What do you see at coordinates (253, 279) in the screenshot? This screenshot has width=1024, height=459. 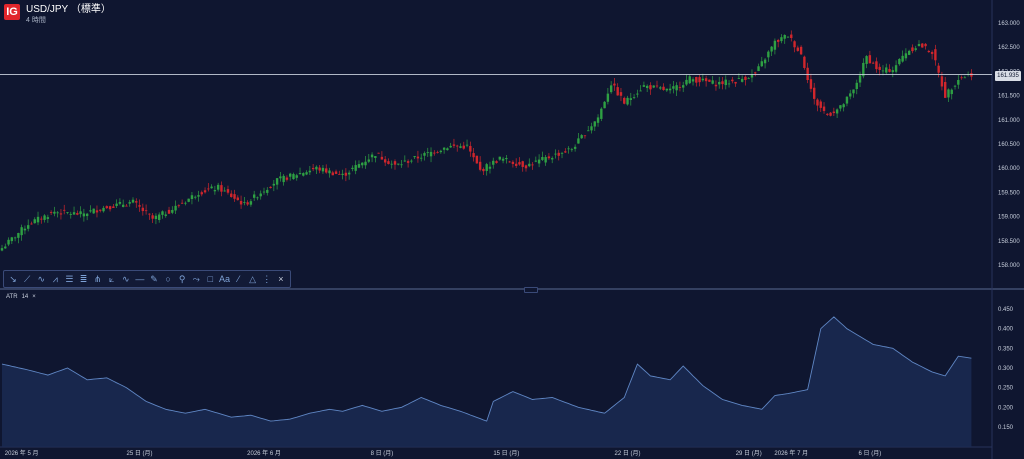 I see `triangle-tool-icon: △` at bounding box center [253, 279].